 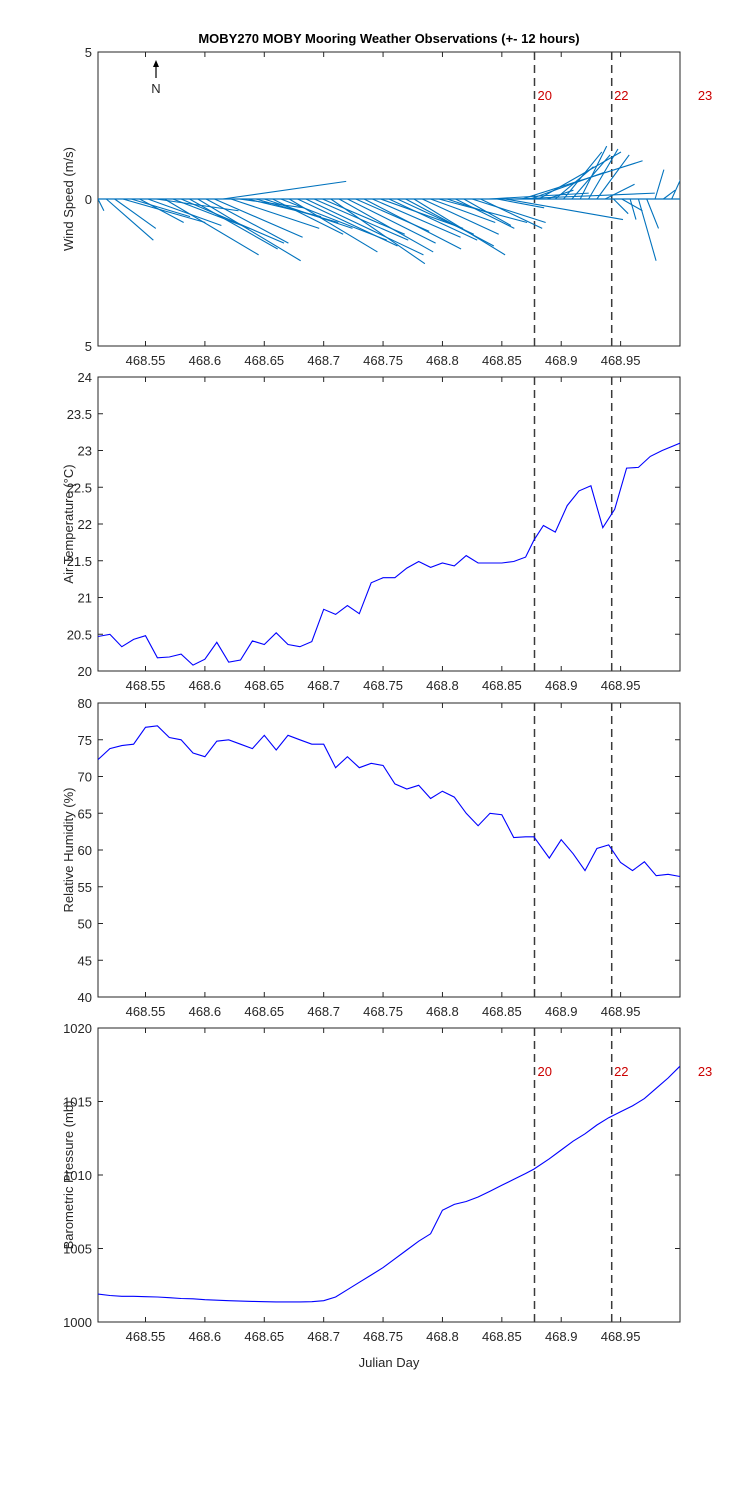 I want to click on y-tick-label: 24, so click(x=85, y=377).